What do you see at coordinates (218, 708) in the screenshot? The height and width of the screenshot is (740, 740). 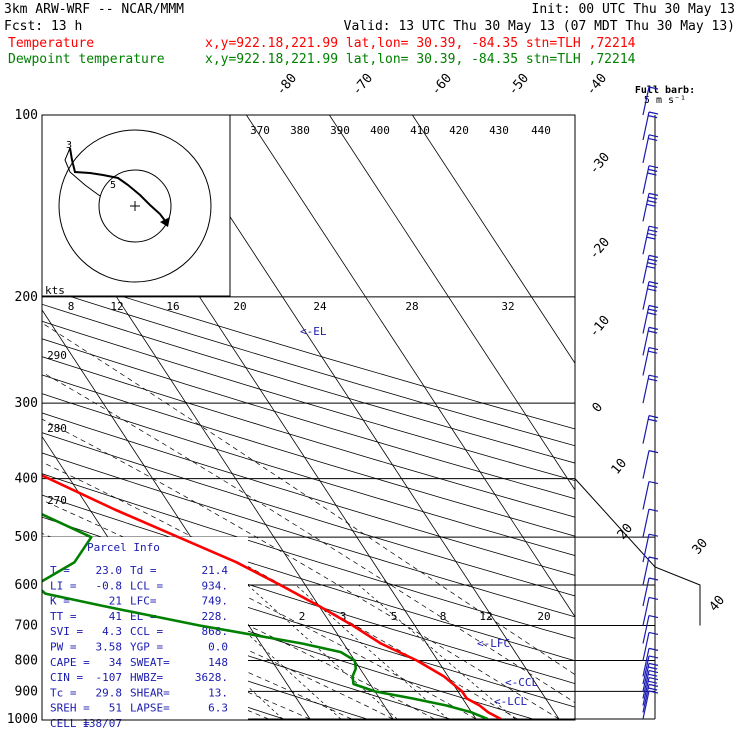 I see `parcel-info-cell: 6.3` at bounding box center [218, 708].